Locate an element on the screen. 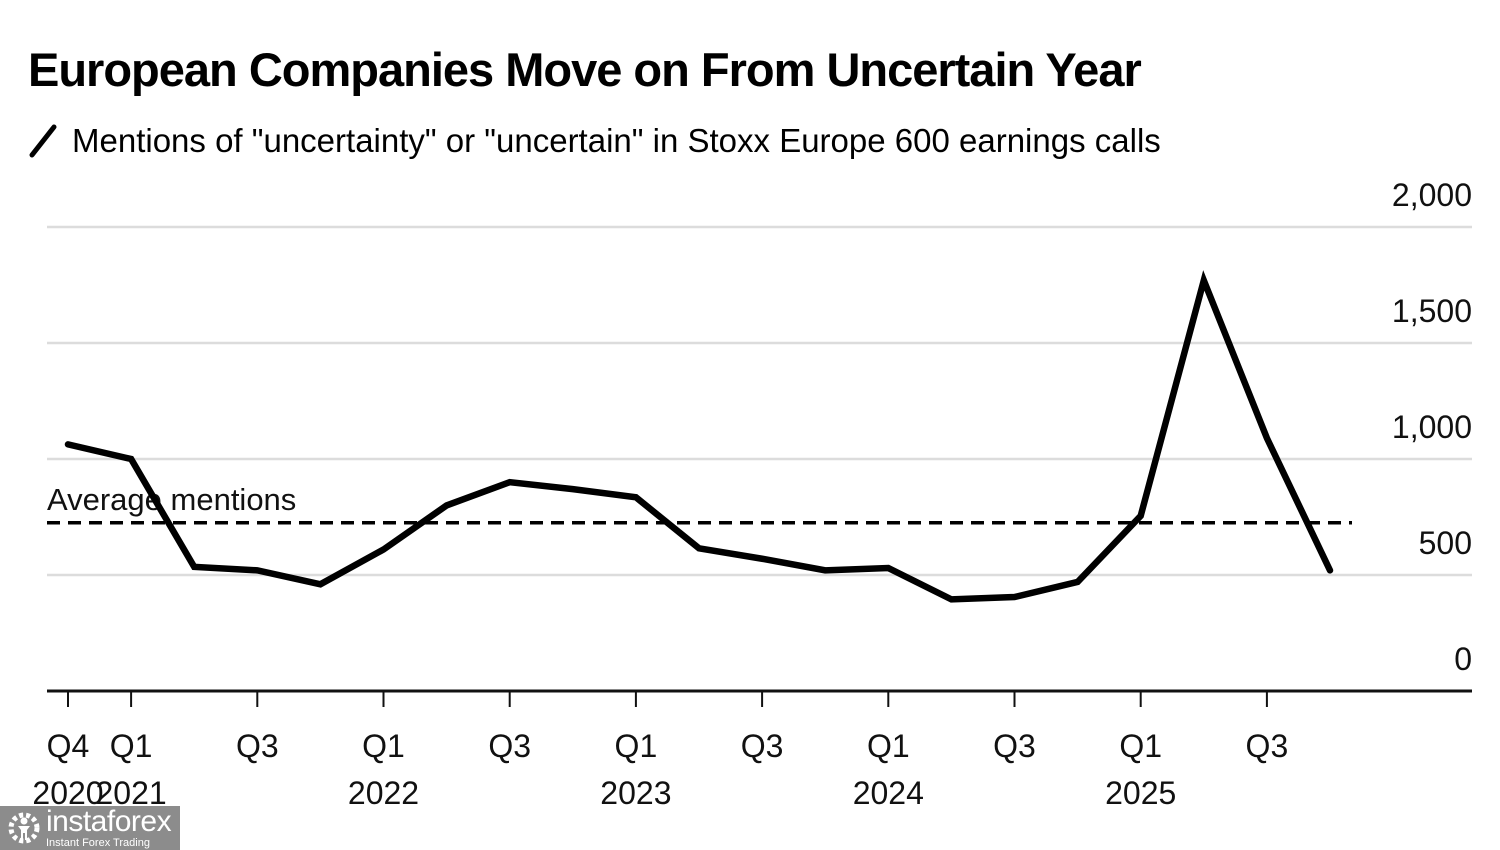  x-tick-label-year: 2024 is located at coordinates (888, 793).